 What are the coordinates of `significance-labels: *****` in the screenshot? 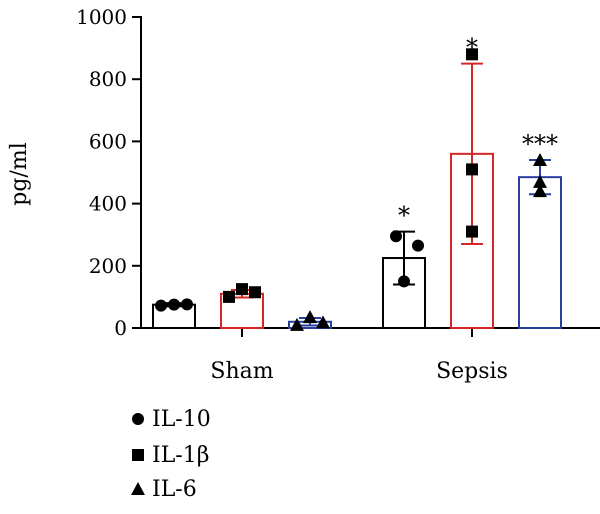 It's located at (478, 132).